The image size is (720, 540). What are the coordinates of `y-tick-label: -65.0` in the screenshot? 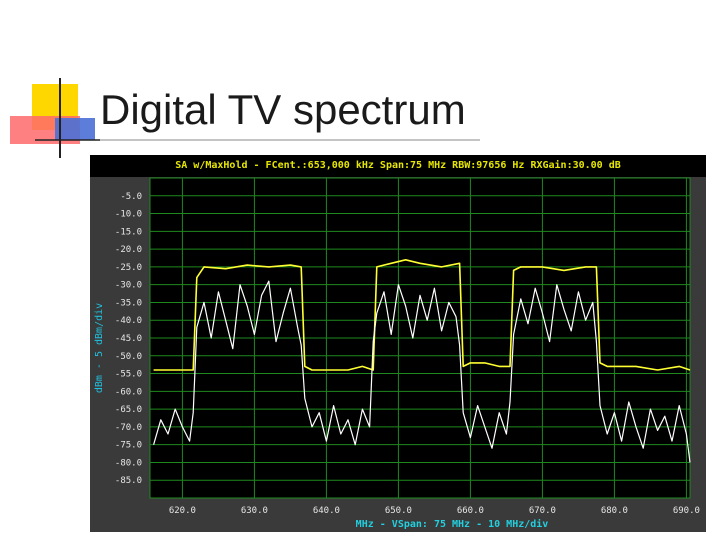 It's located at (128, 410).